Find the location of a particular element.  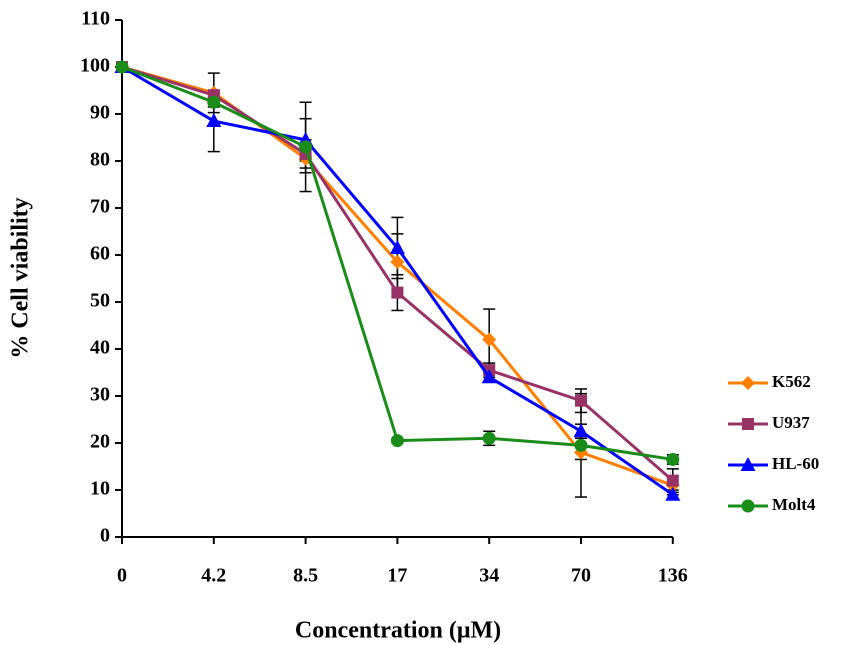

legend-label: HL-60 is located at coordinates (795, 463).